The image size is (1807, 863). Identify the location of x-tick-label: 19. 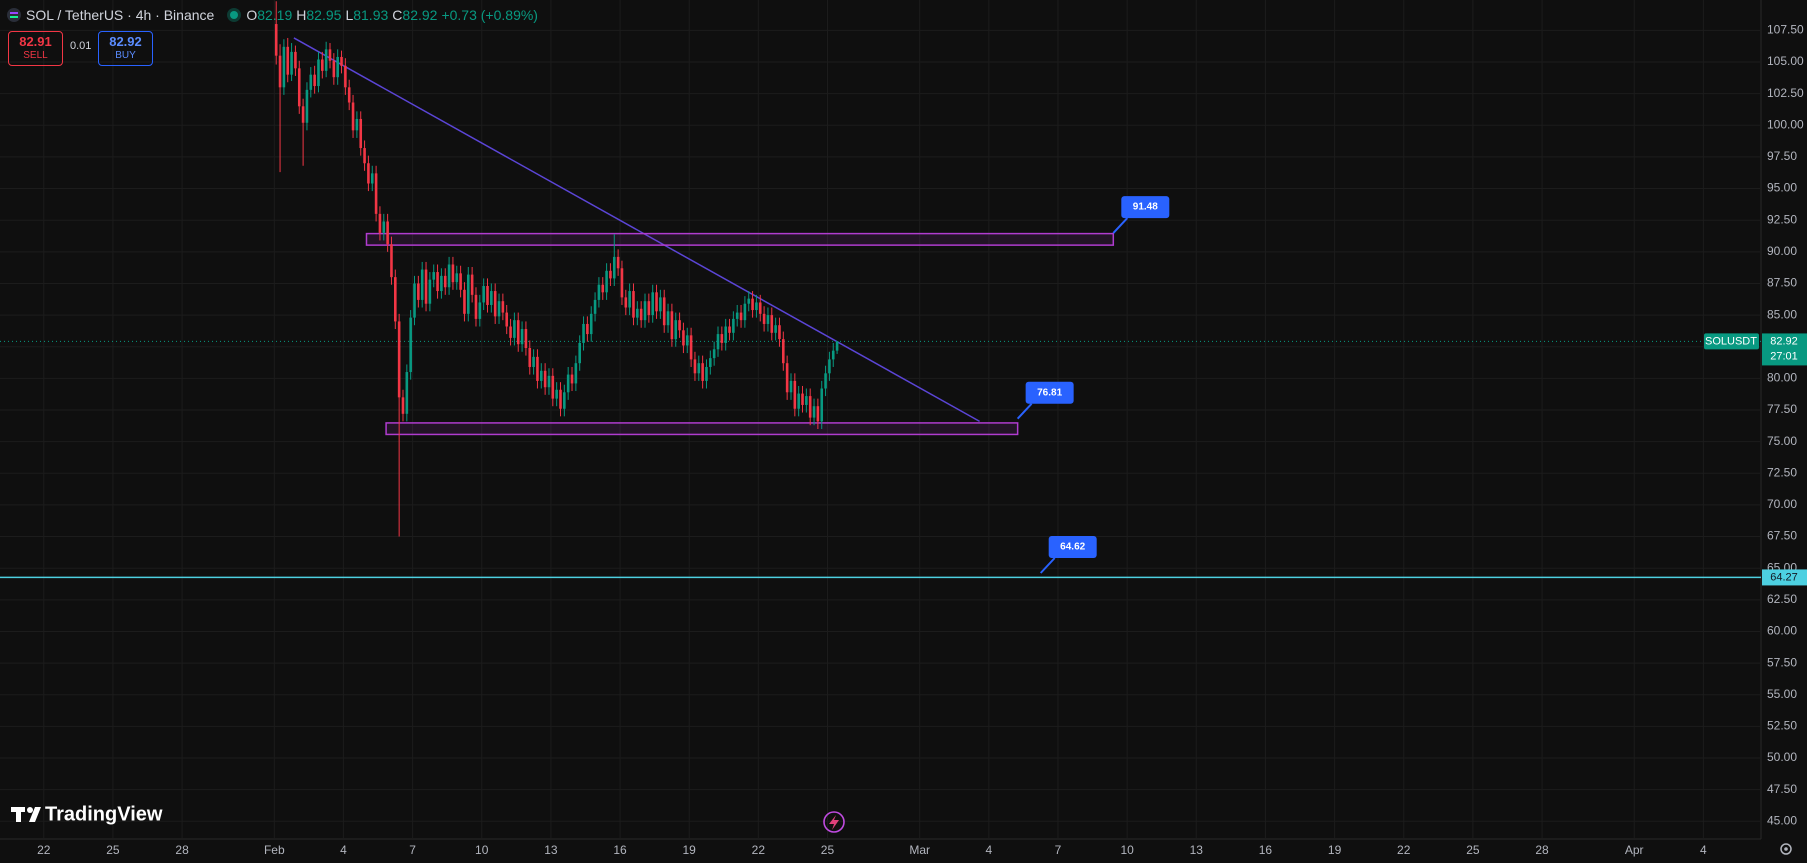
(1335, 850).